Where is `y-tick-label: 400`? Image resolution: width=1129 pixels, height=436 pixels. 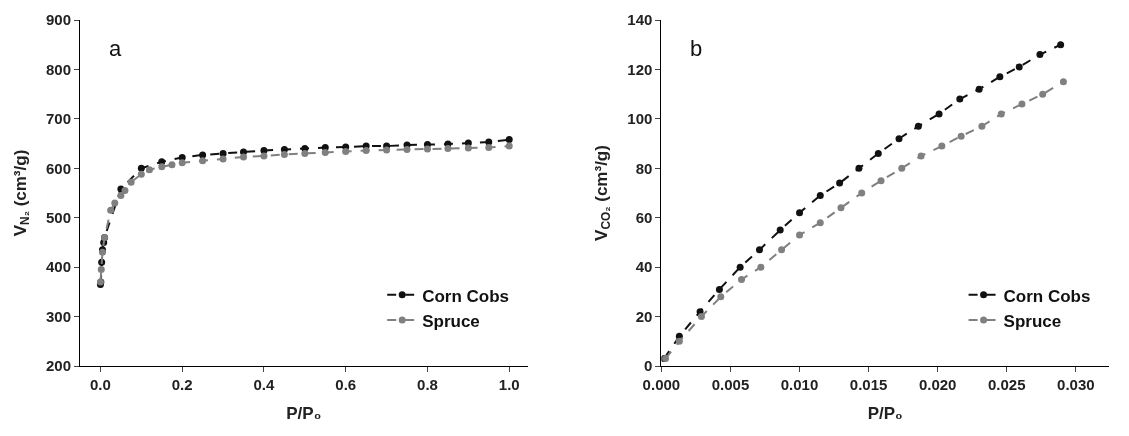
y-tick-label: 400 is located at coordinates (58, 267).